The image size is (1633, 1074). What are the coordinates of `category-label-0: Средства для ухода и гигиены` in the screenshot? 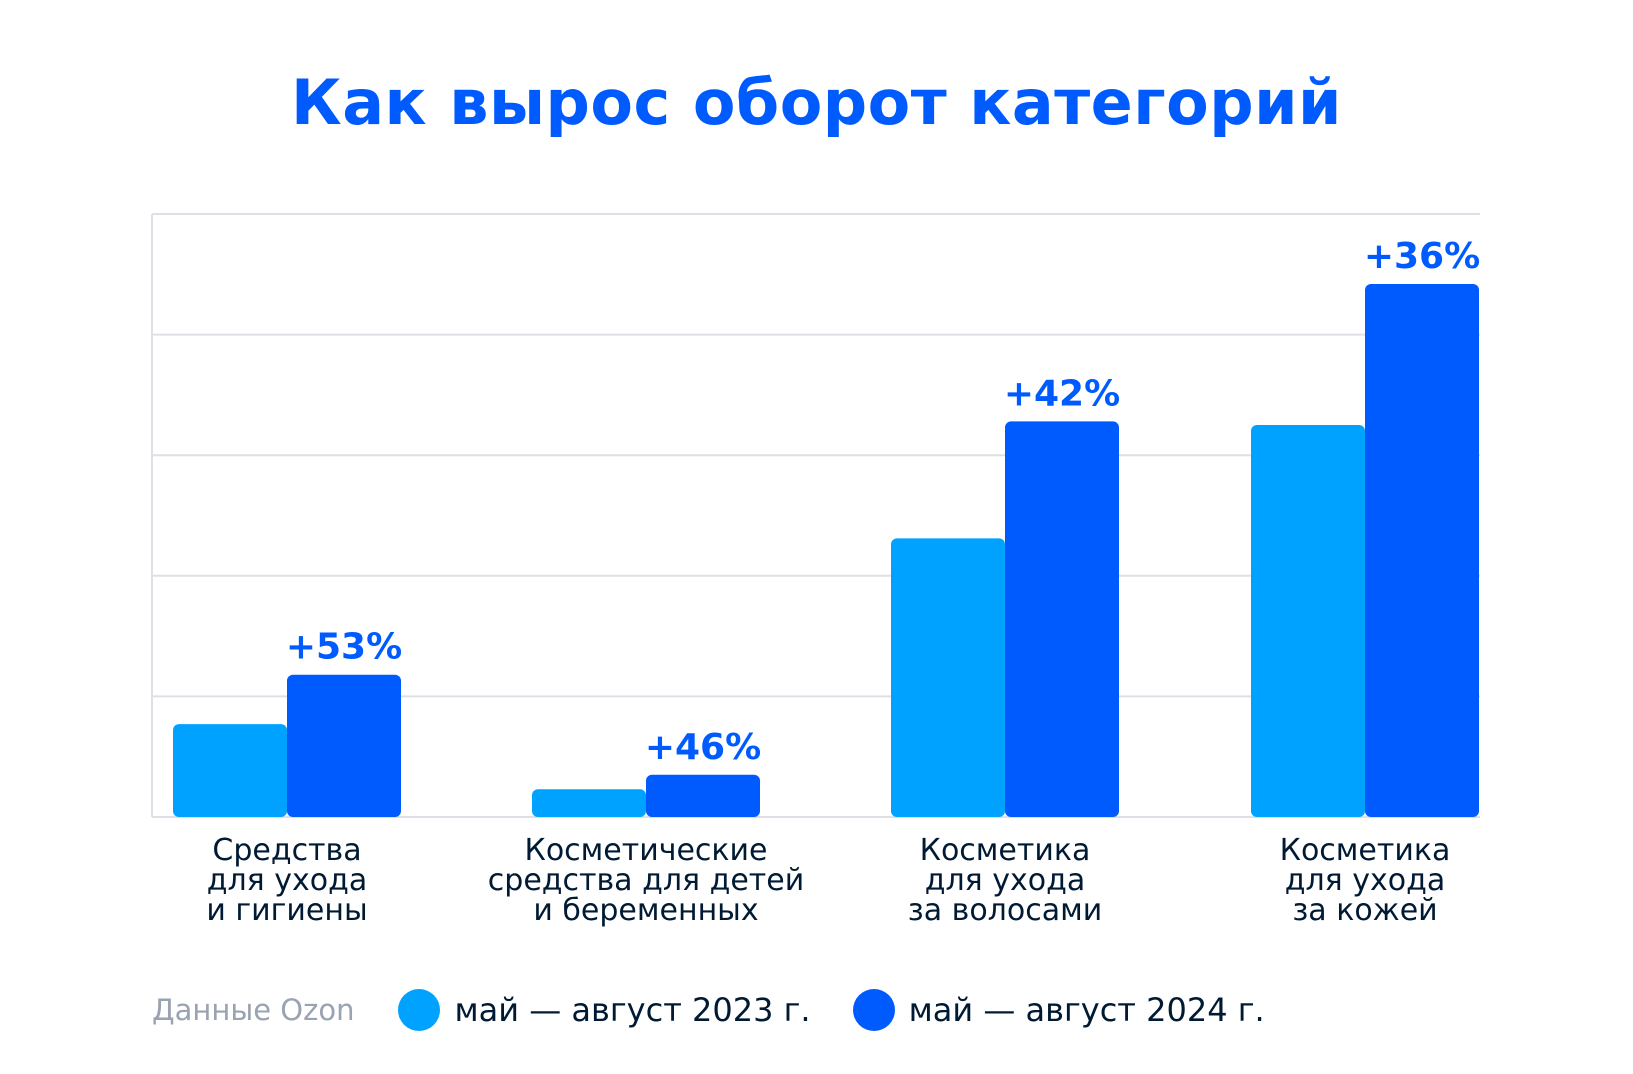 It's located at (286, 880).